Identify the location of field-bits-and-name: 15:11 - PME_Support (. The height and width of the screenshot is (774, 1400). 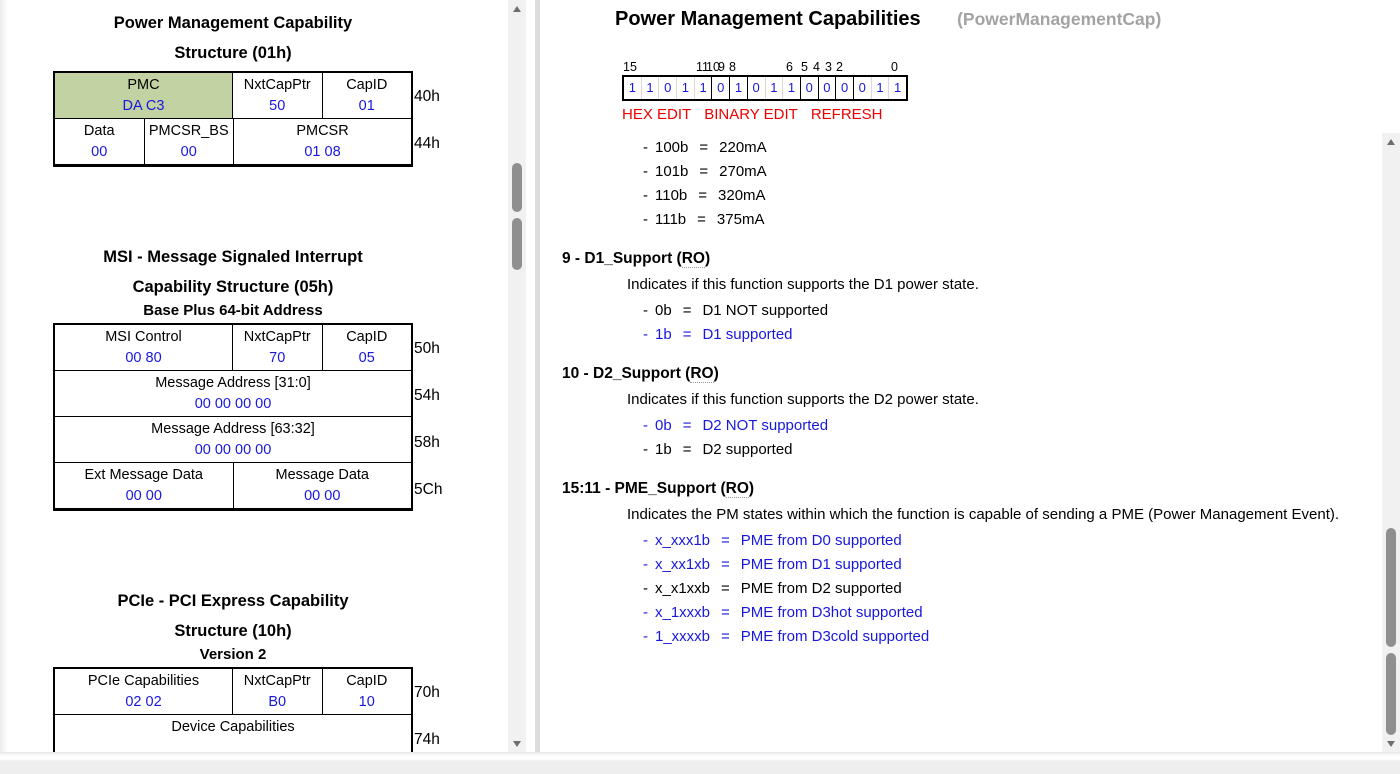
(644, 488).